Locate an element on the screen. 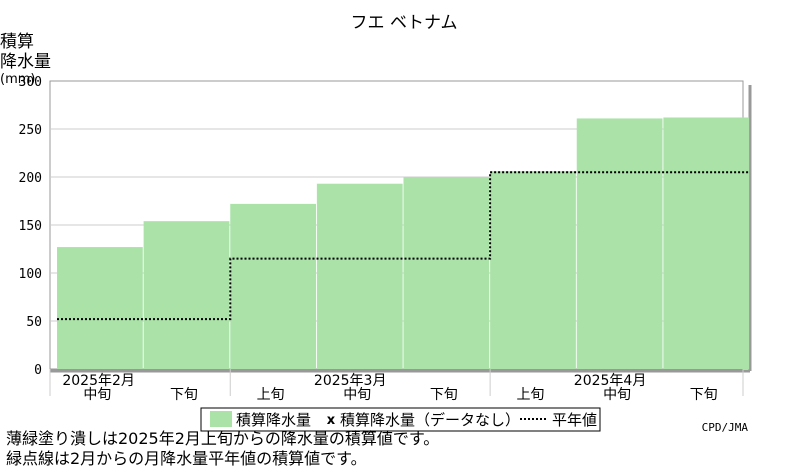 The width and height of the screenshot is (800, 470). x-tick-label-2: 上旬 is located at coordinates (271, 395).